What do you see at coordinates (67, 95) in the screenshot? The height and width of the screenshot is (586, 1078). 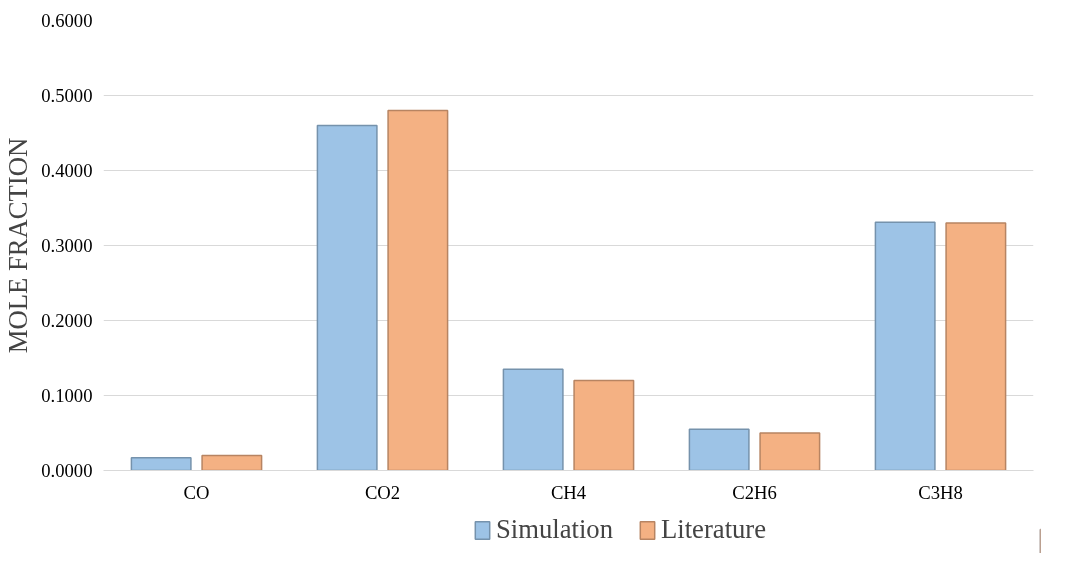 I see `y-tick-label: 0.5000` at bounding box center [67, 95].